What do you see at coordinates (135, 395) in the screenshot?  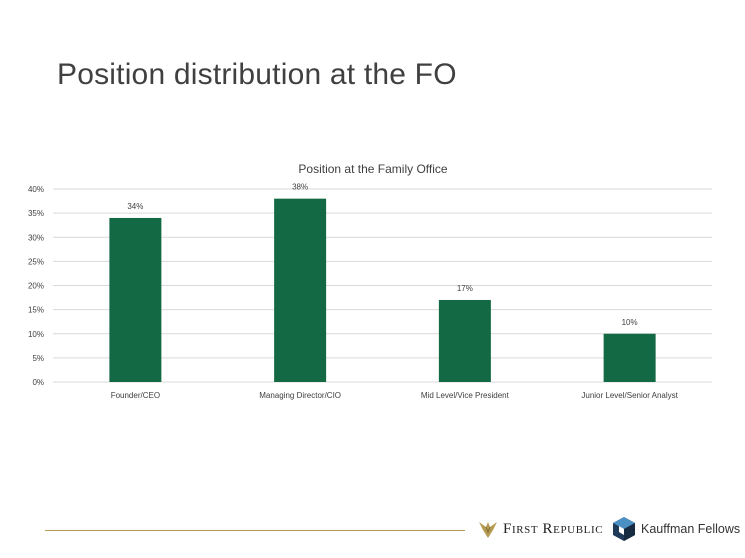 I see `x-tick-label: Founder/CEO` at bounding box center [135, 395].